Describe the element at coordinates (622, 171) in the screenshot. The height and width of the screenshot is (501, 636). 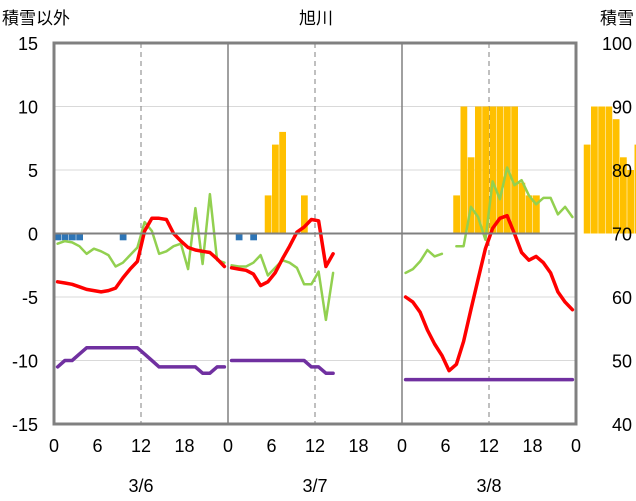
I see `right-tick-label: 80` at that location.